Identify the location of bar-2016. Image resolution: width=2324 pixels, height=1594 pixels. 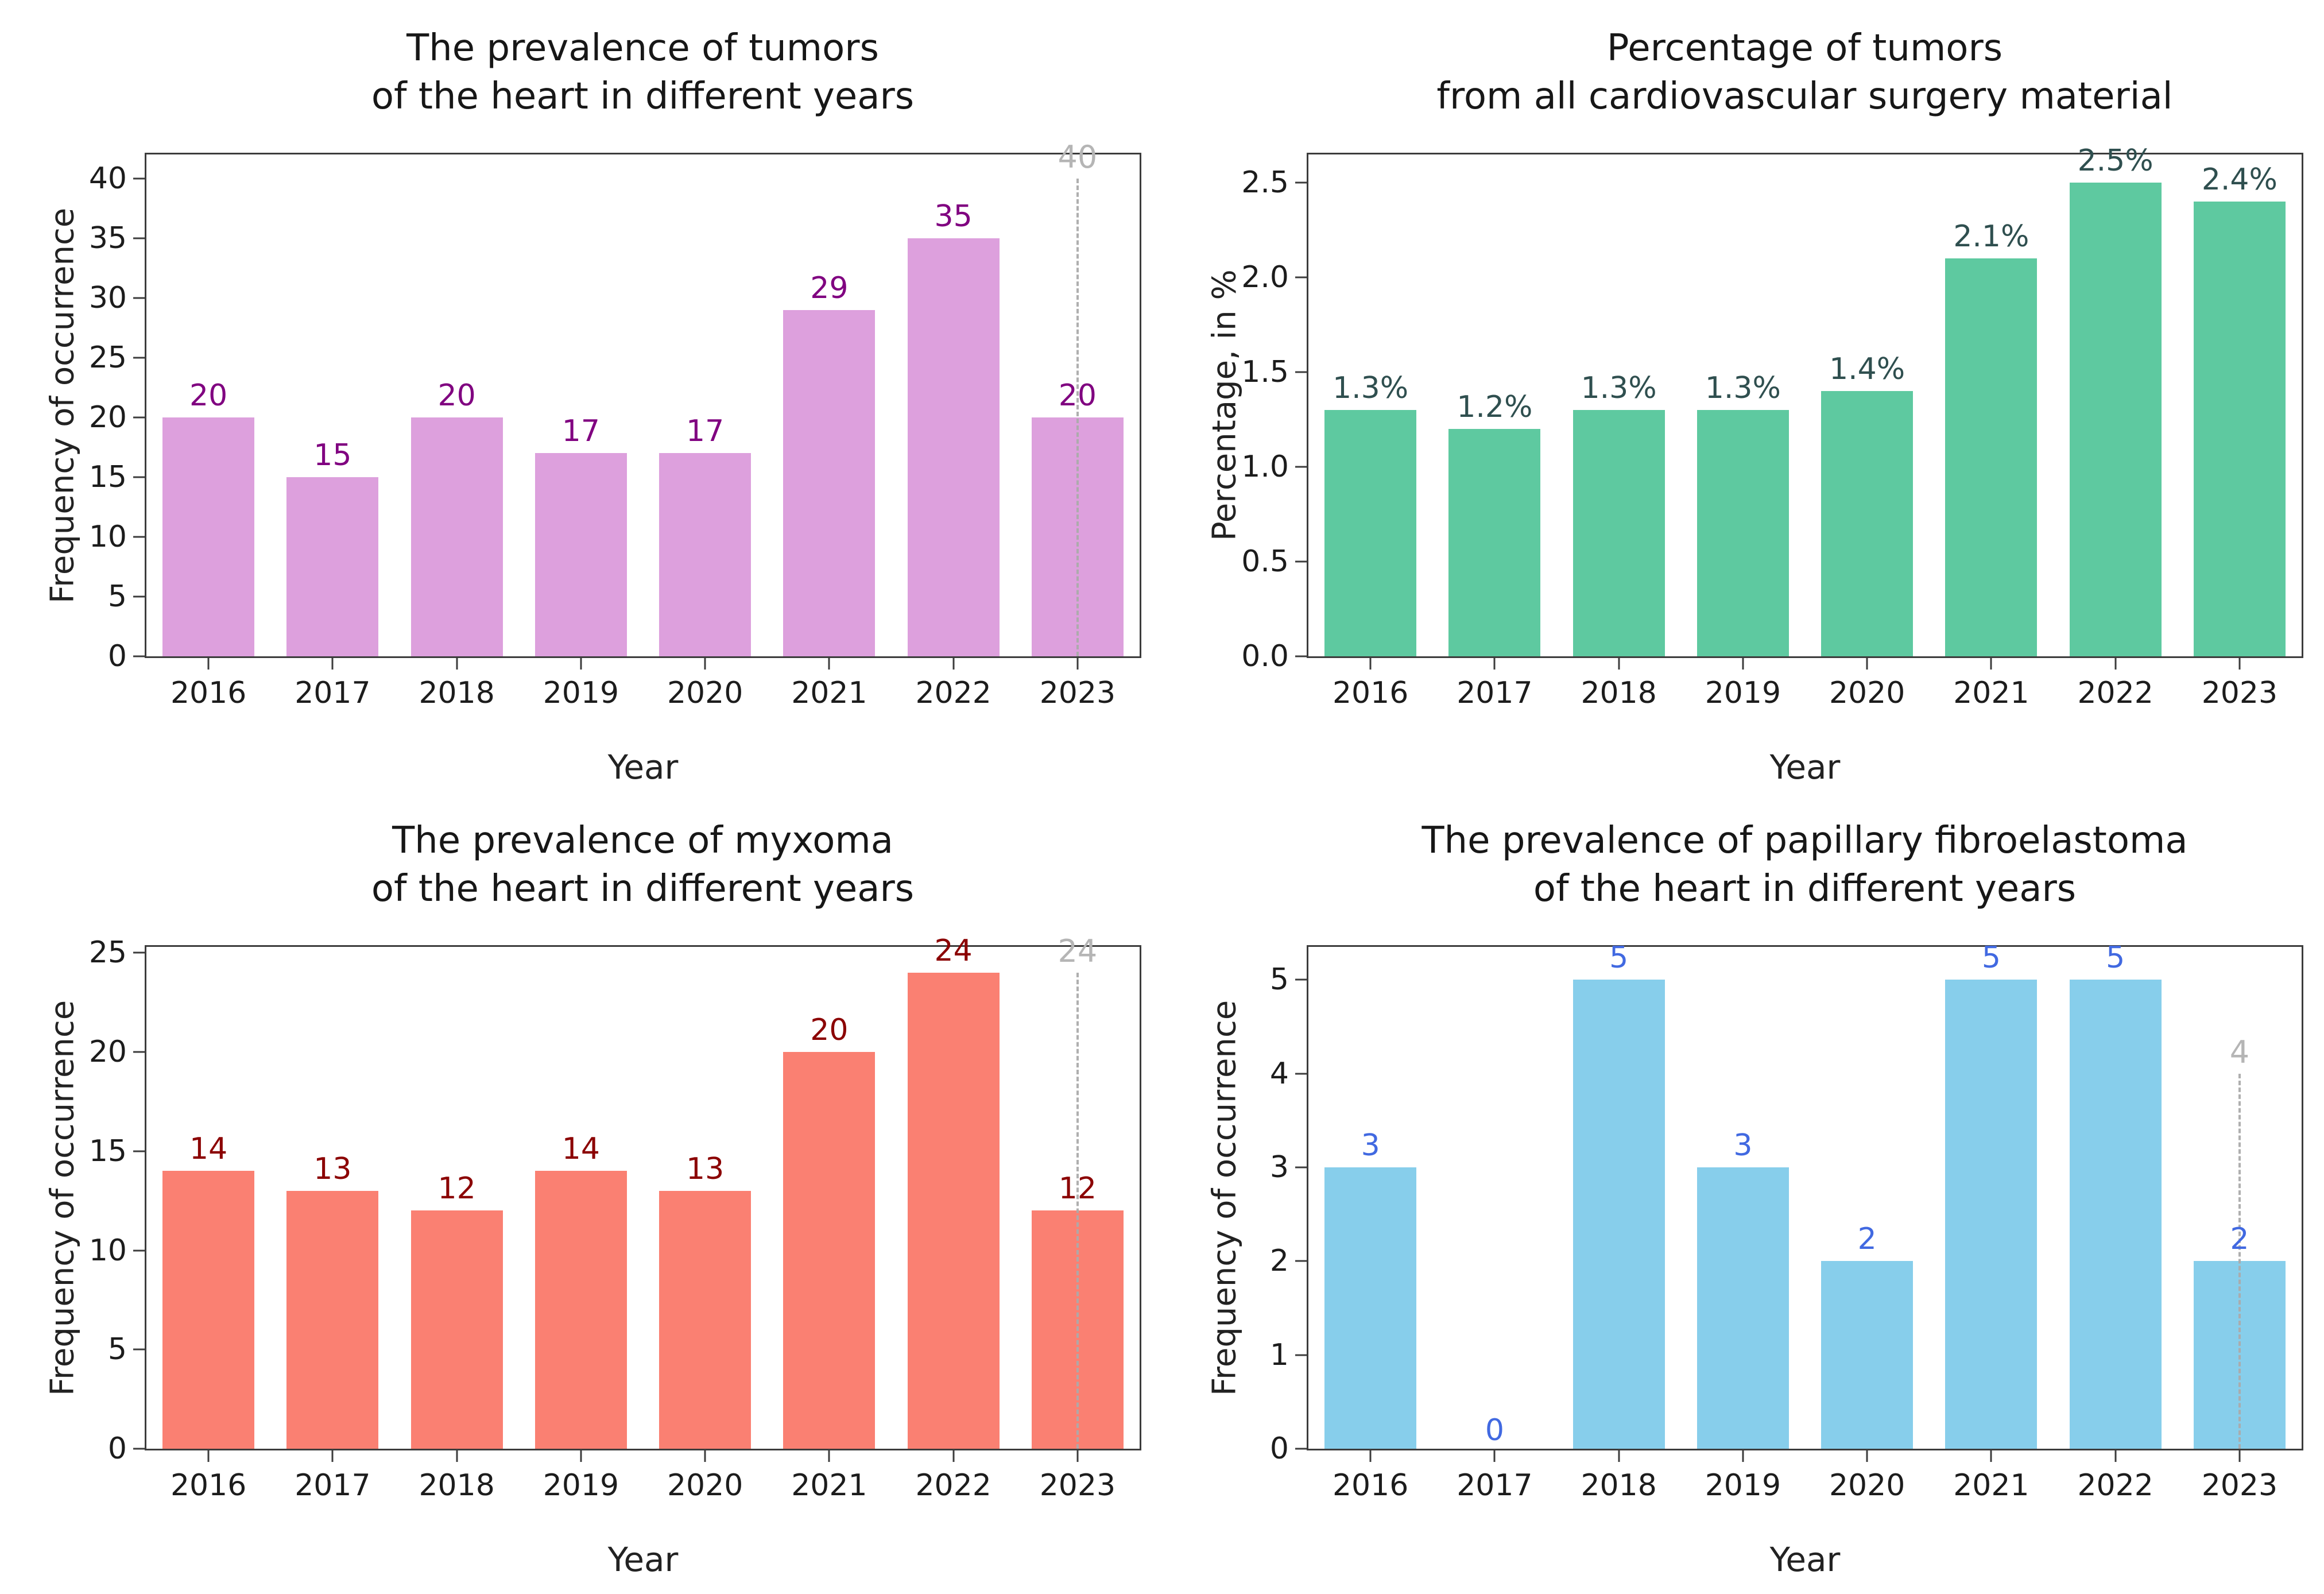
(208, 1310).